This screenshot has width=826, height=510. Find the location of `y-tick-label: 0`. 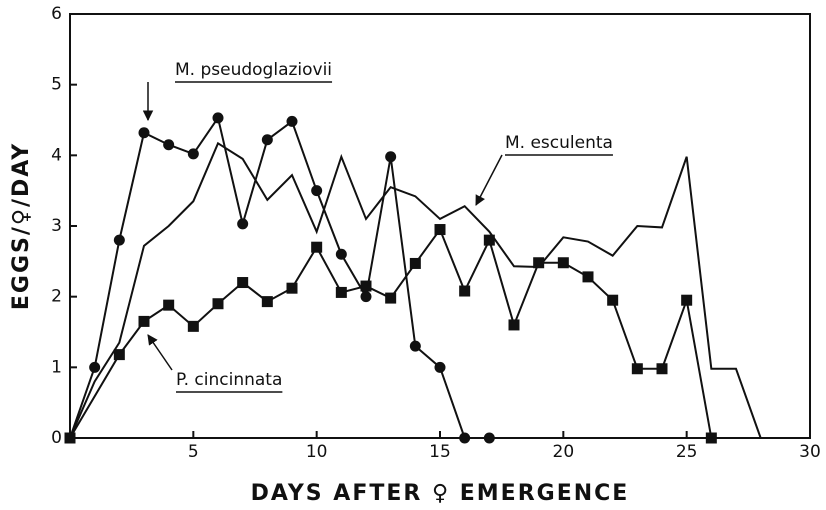

y-tick-label: 0 is located at coordinates (56, 438).